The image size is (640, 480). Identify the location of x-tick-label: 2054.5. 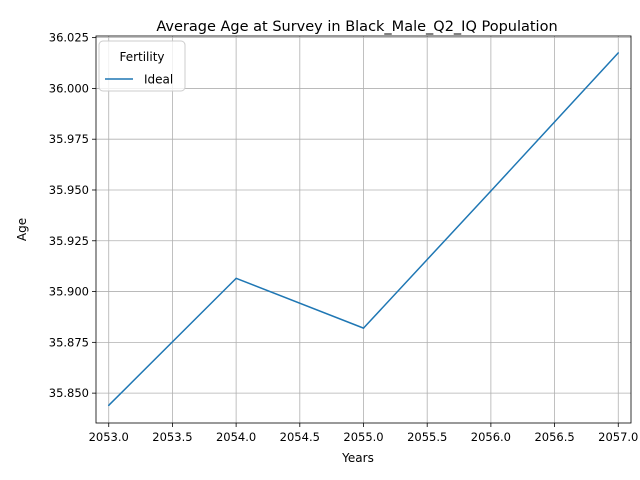
(300, 437).